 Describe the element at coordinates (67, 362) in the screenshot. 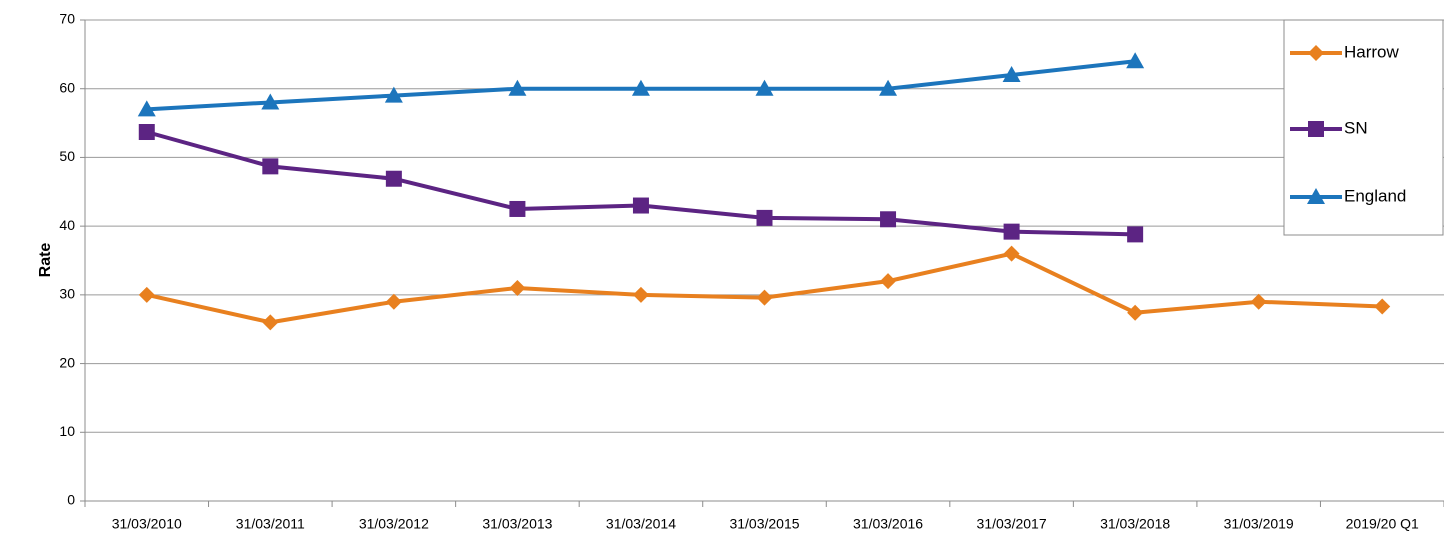

I see `y-tick-label: 20` at that location.